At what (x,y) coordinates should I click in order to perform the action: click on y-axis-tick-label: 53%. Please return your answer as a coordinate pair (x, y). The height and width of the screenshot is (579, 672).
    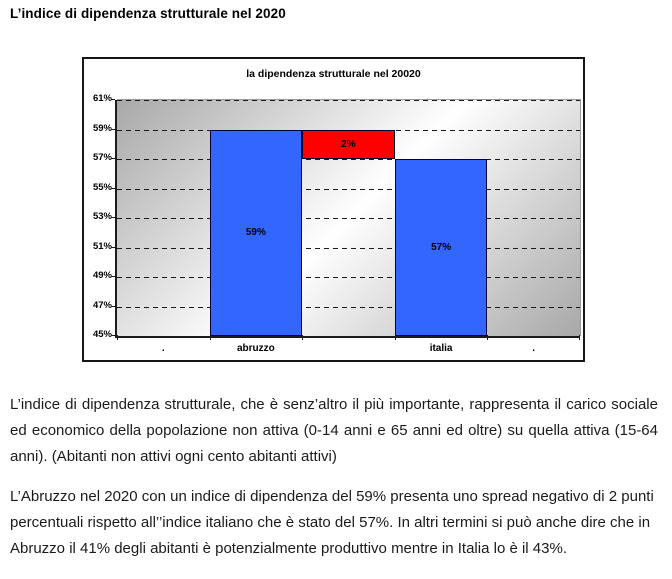
    Looking at the image, I should click on (102, 216).